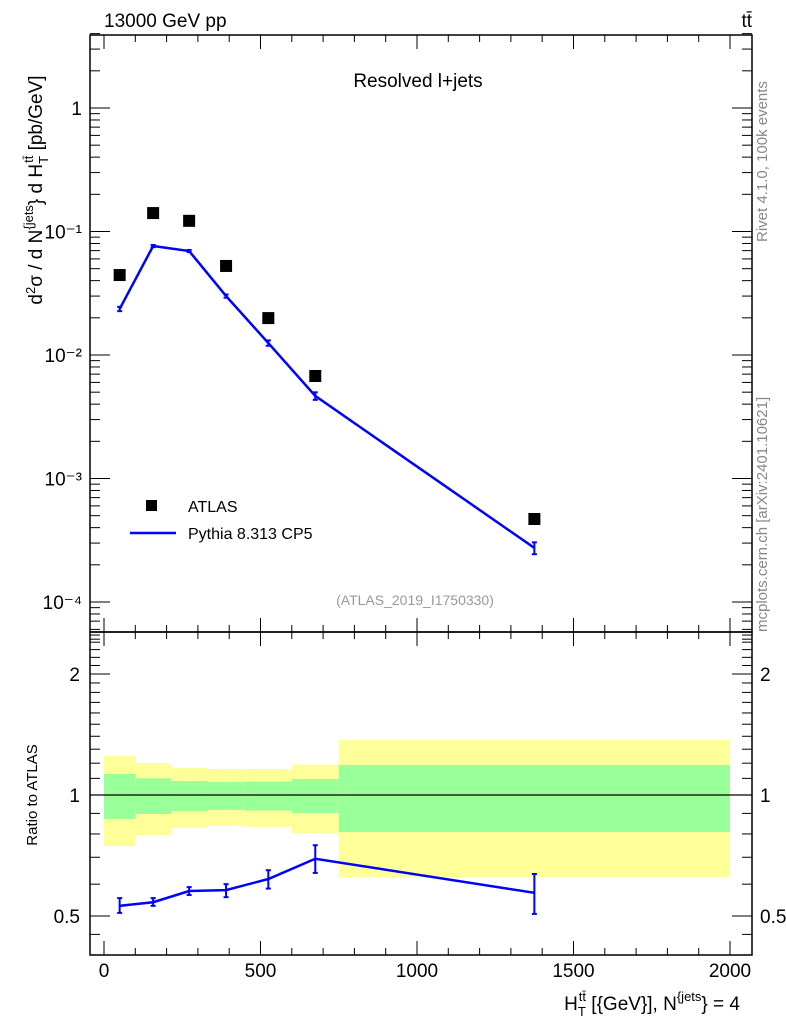 The width and height of the screenshot is (786, 1024). I want to click on ratio-uncertainty-bands, so click(421, 809).